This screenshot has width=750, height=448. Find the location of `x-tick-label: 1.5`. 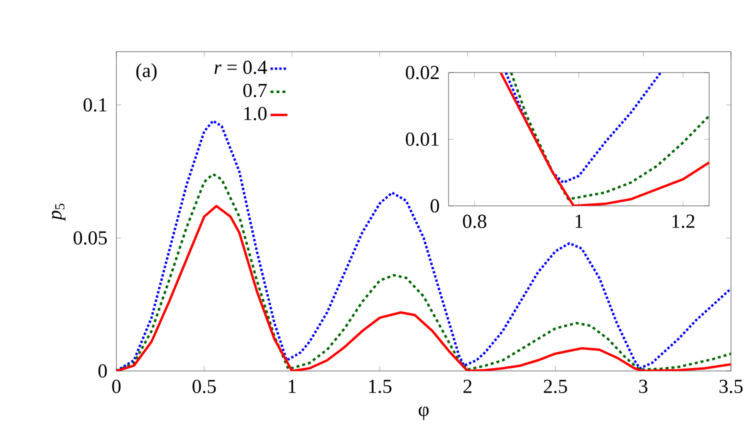

x-tick-label: 1.5 is located at coordinates (380, 387).